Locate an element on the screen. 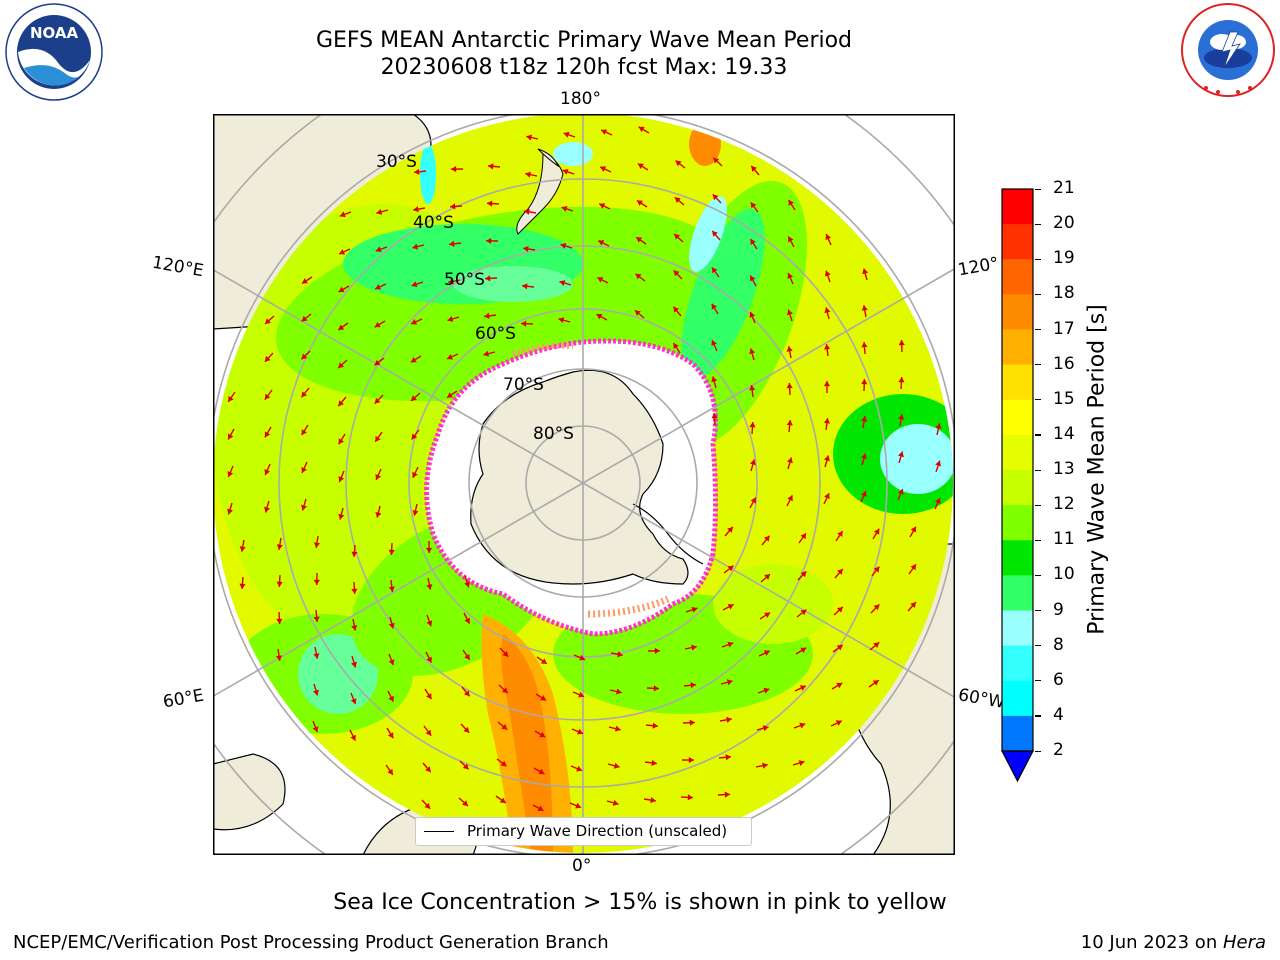 Image resolution: width=1280 pixels, height=960 pixels. colorbar-tick-label: 14 is located at coordinates (1064, 433).